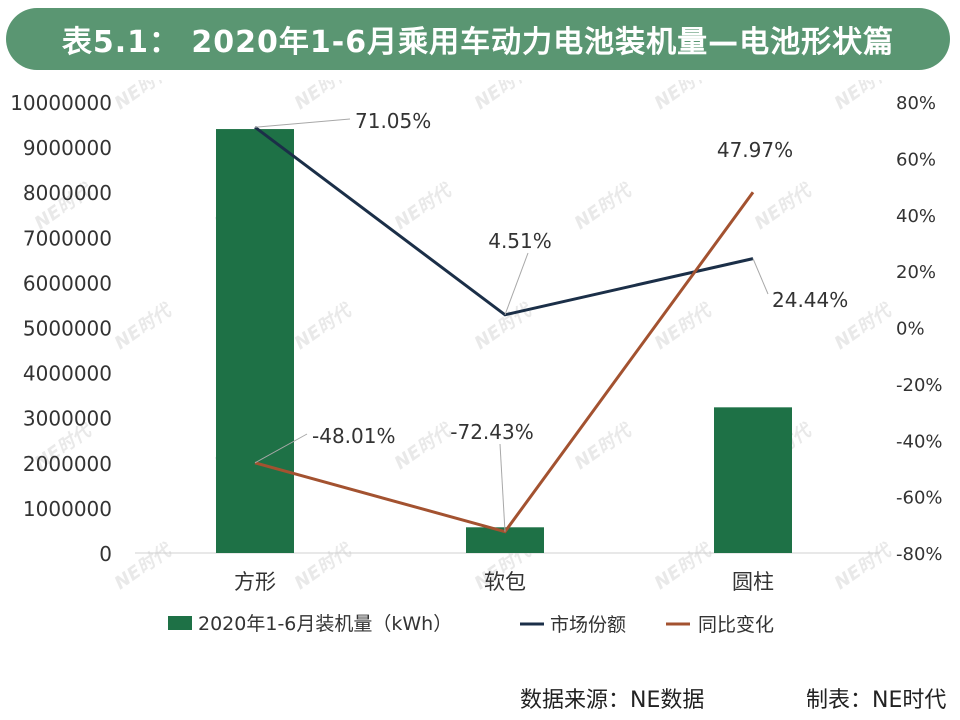 The image size is (960, 720). Describe the element at coordinates (919, 441) in the screenshot. I see `y-right-tick-label: -40%` at that location.